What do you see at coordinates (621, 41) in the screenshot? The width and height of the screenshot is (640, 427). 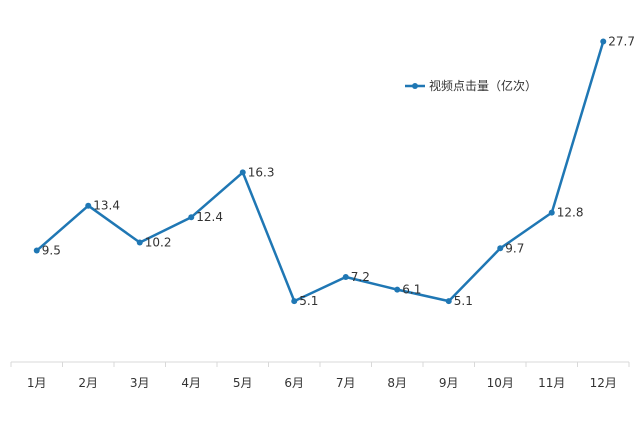 I see `data-label: 27.7` at bounding box center [621, 41].